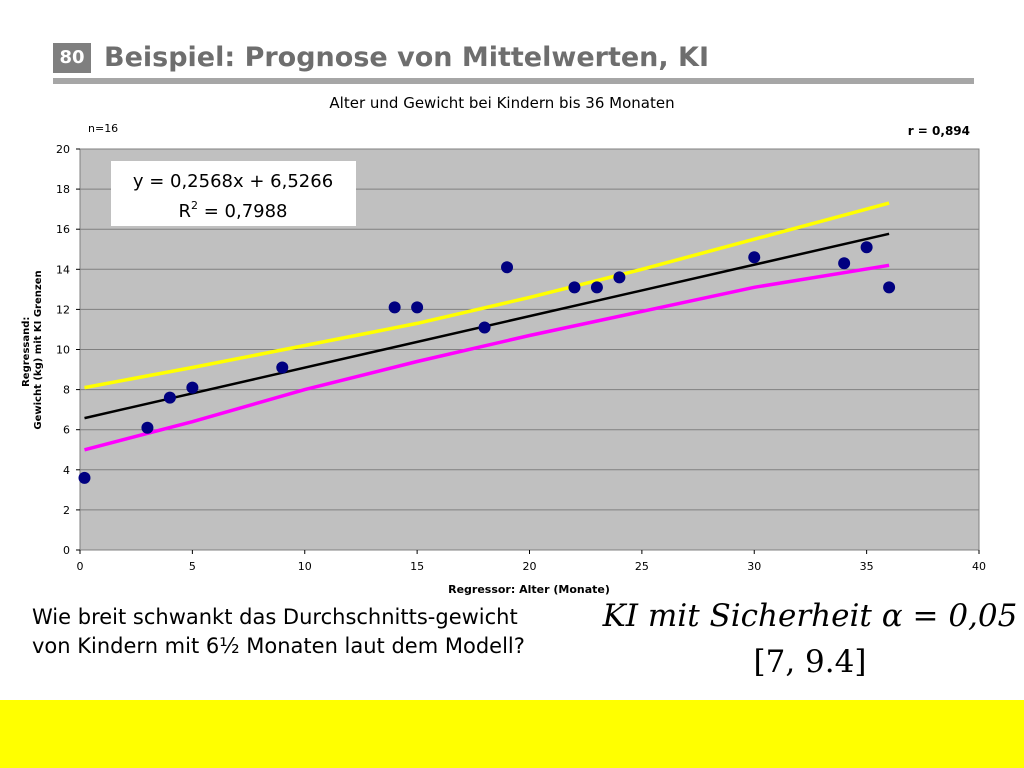 This screenshot has width=1024, height=768. Describe the element at coordinates (38, 349) in the screenshot. I see `y-axis-label-line2: Gewicht (kg) mit KI Grenzen` at that location.